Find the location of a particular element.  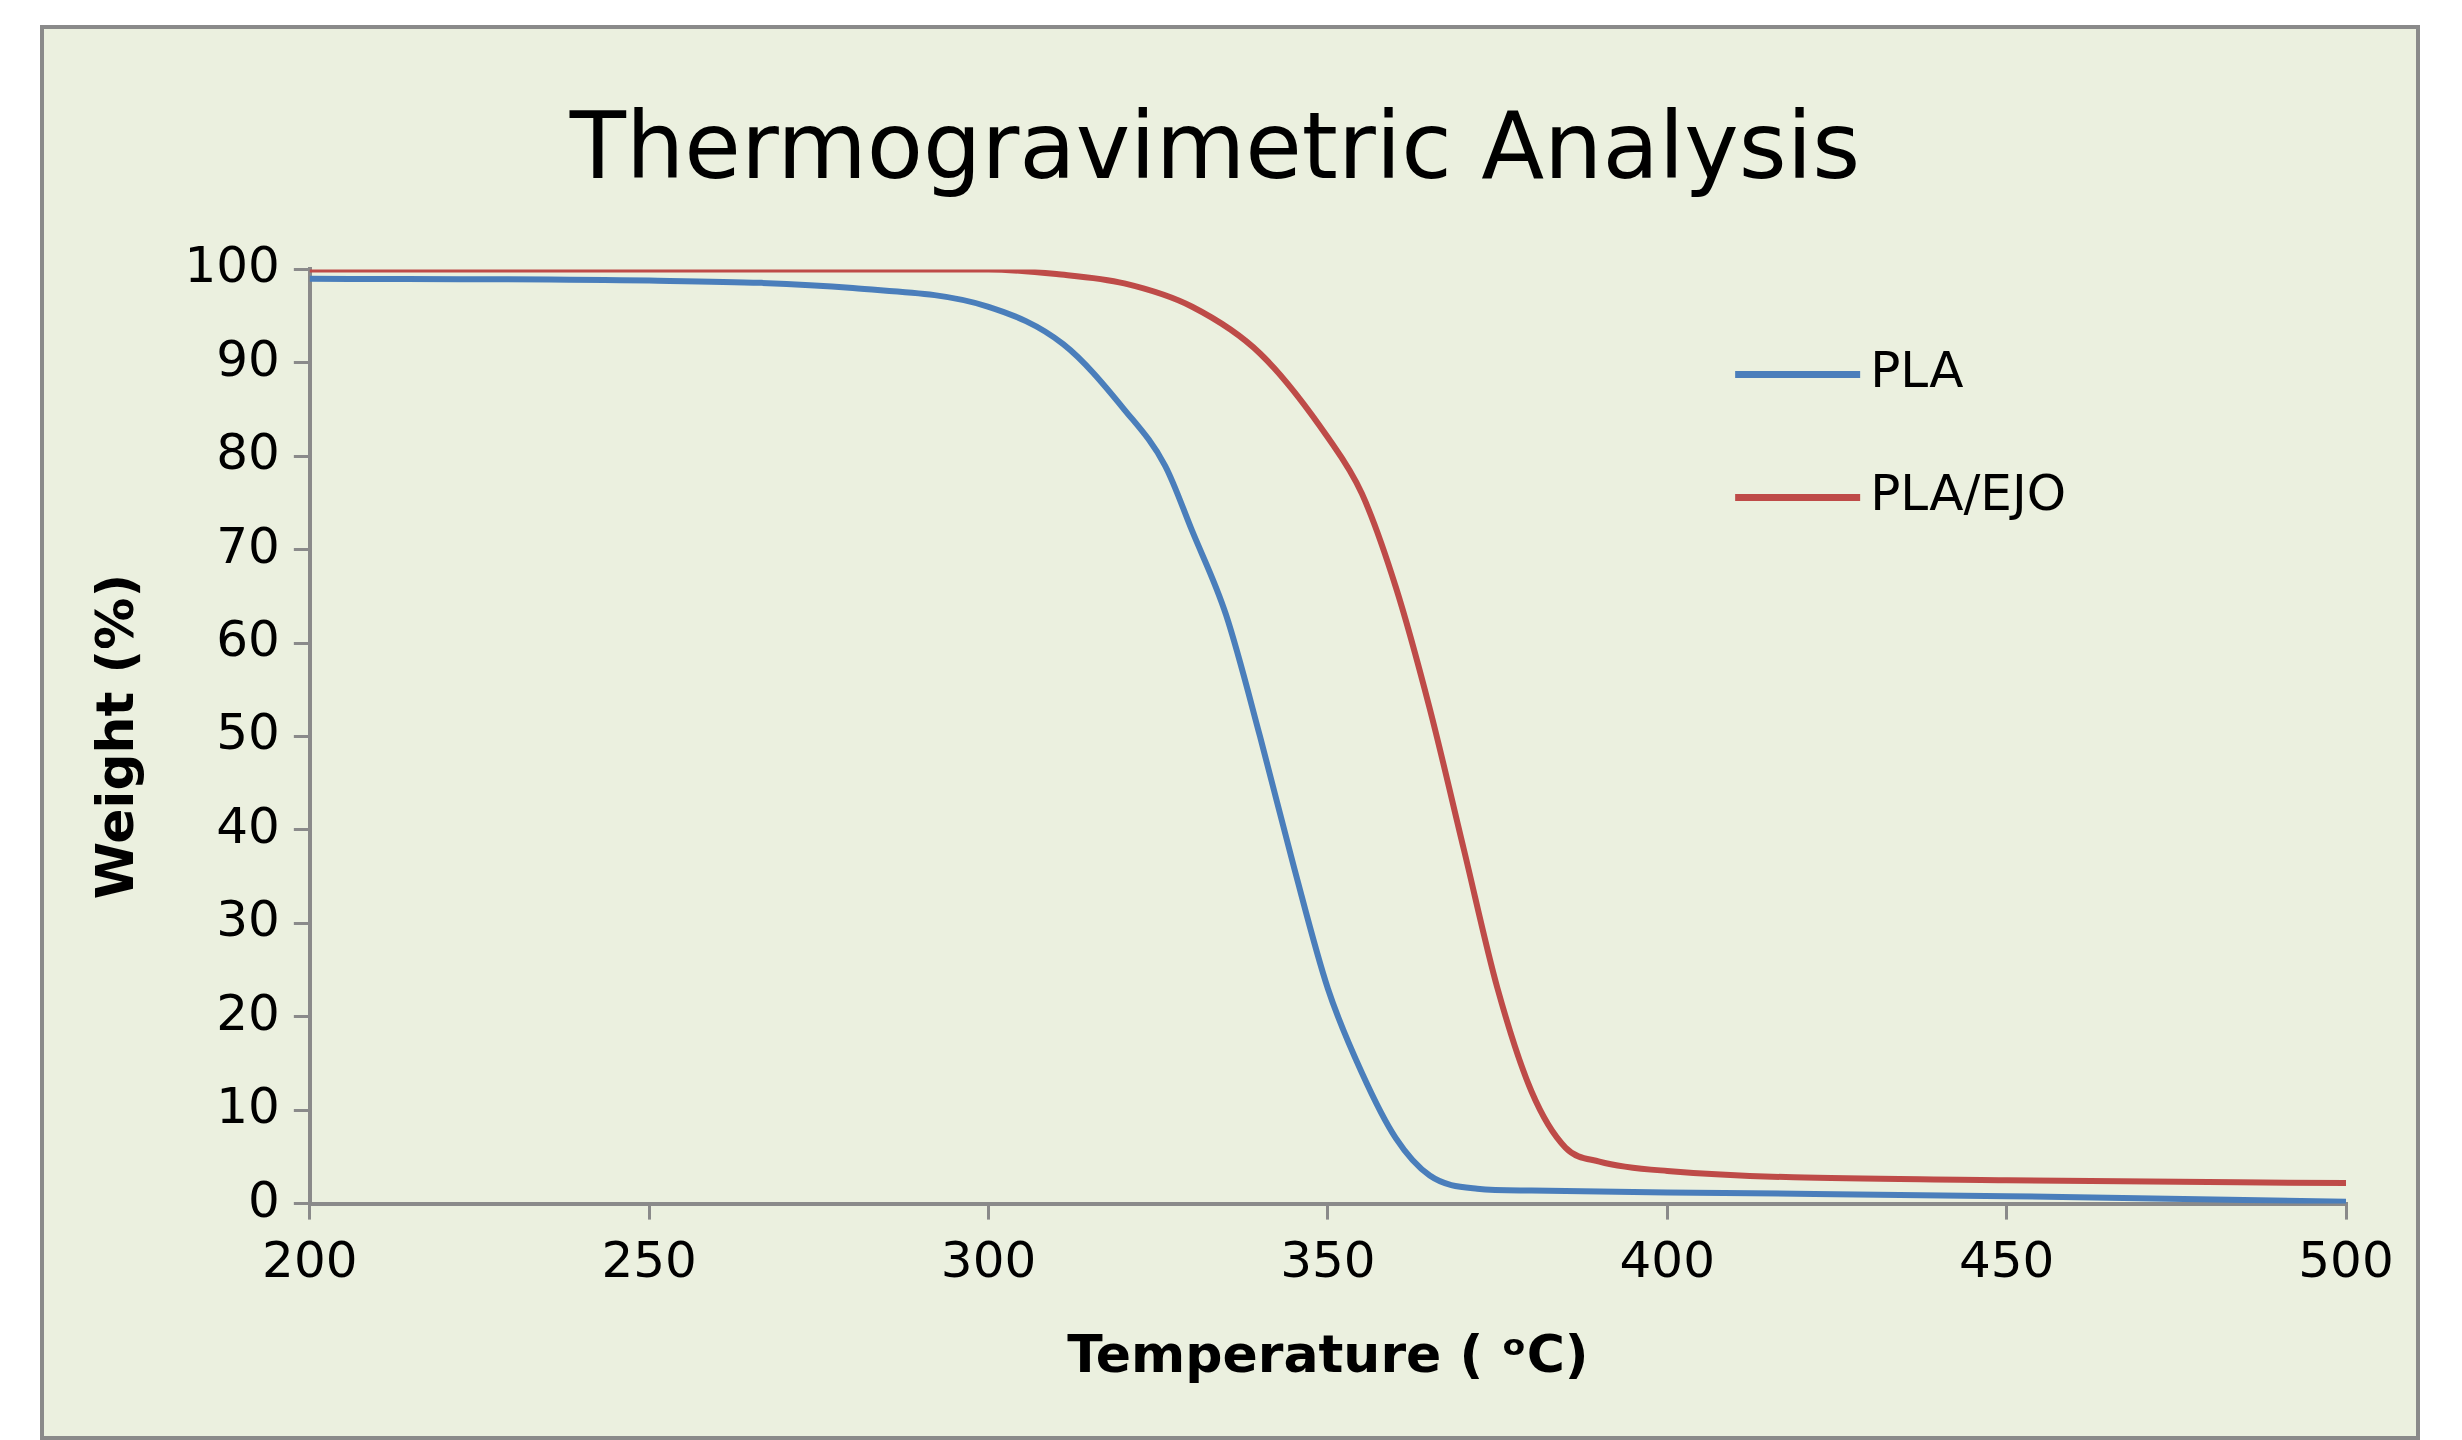

x-tick-label: 450 is located at coordinates (2006, 1259).